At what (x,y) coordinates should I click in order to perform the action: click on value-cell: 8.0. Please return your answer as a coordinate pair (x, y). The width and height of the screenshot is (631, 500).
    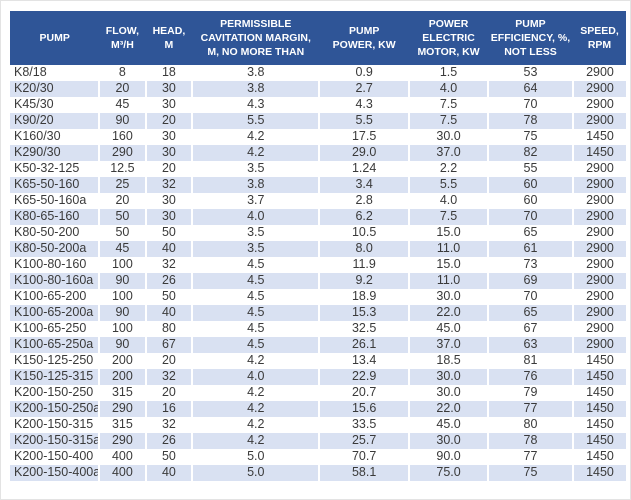
    Looking at the image, I should click on (365, 249).